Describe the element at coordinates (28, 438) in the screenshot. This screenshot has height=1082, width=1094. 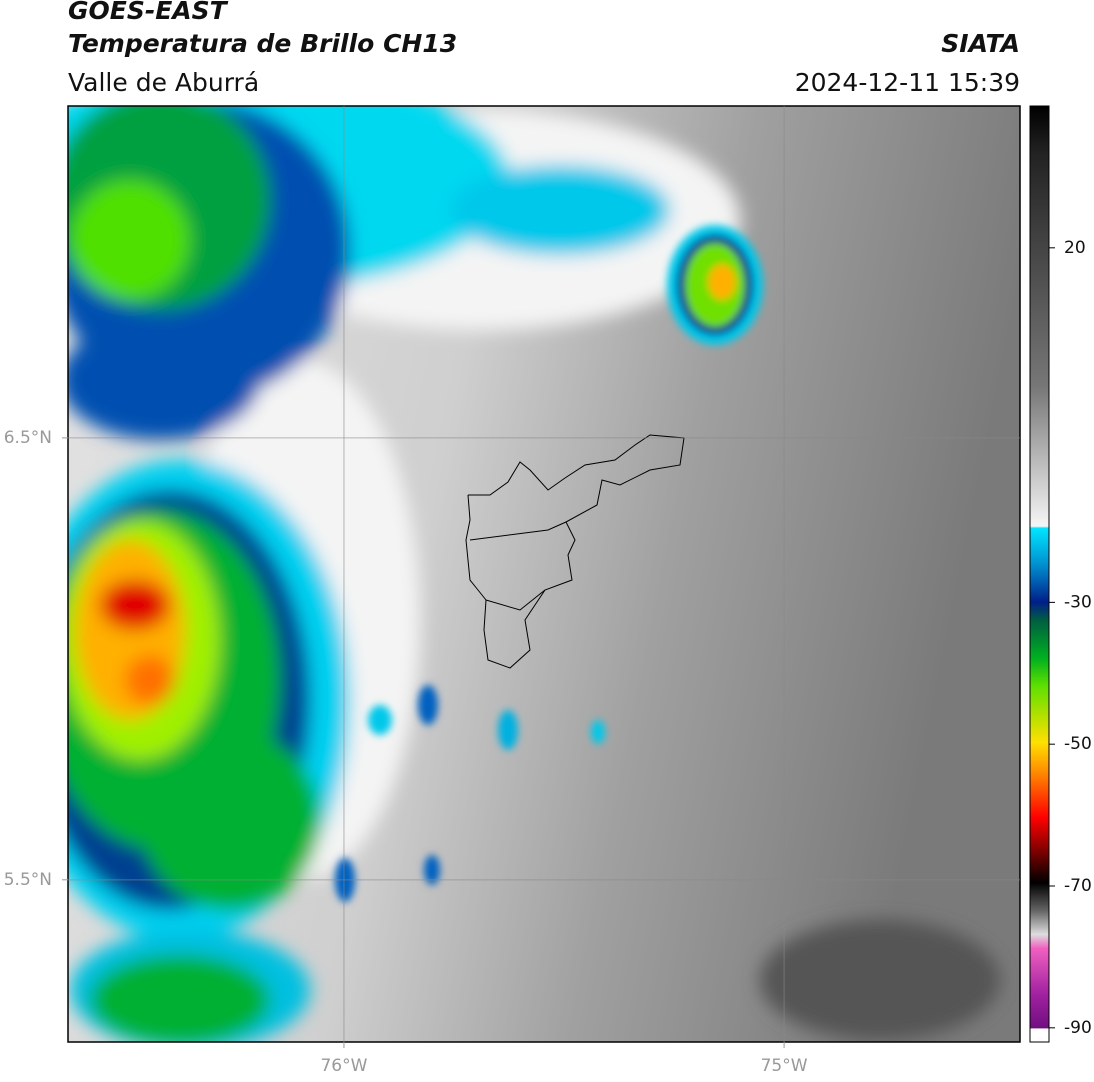
I see `y-tick-label: 6.5°N` at that location.